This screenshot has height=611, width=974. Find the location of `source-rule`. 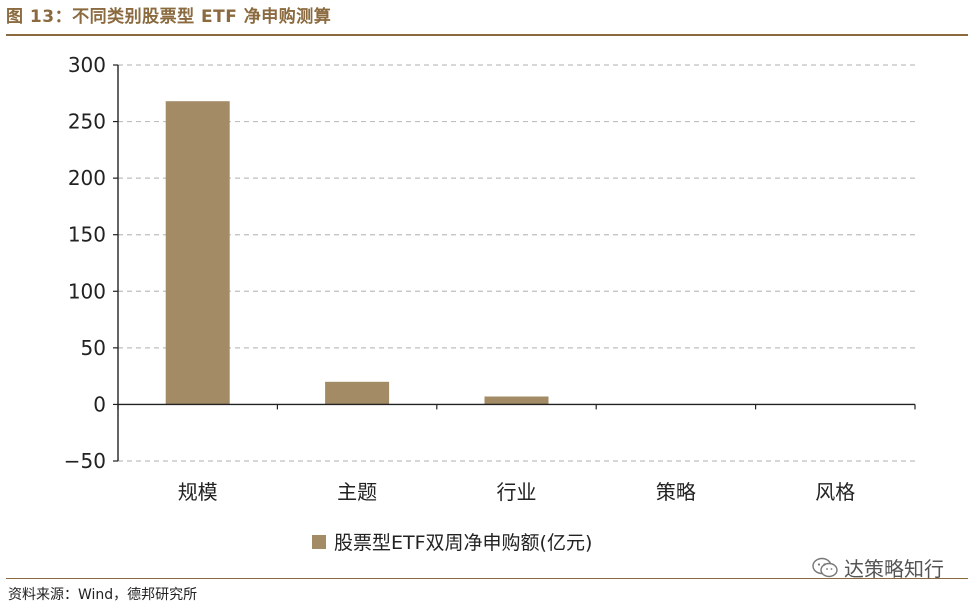

source-rule is located at coordinates (487, 578).